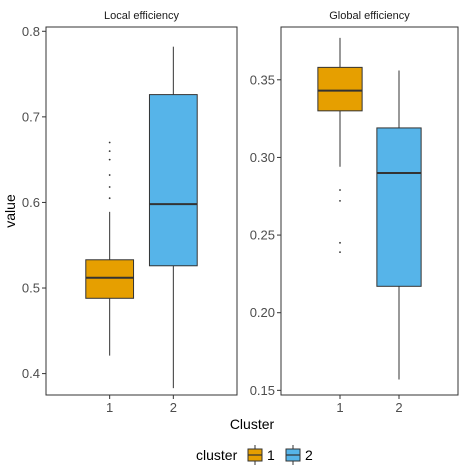  Describe the element at coordinates (10, 211) in the screenshot. I see `y-axis-title: value` at that location.